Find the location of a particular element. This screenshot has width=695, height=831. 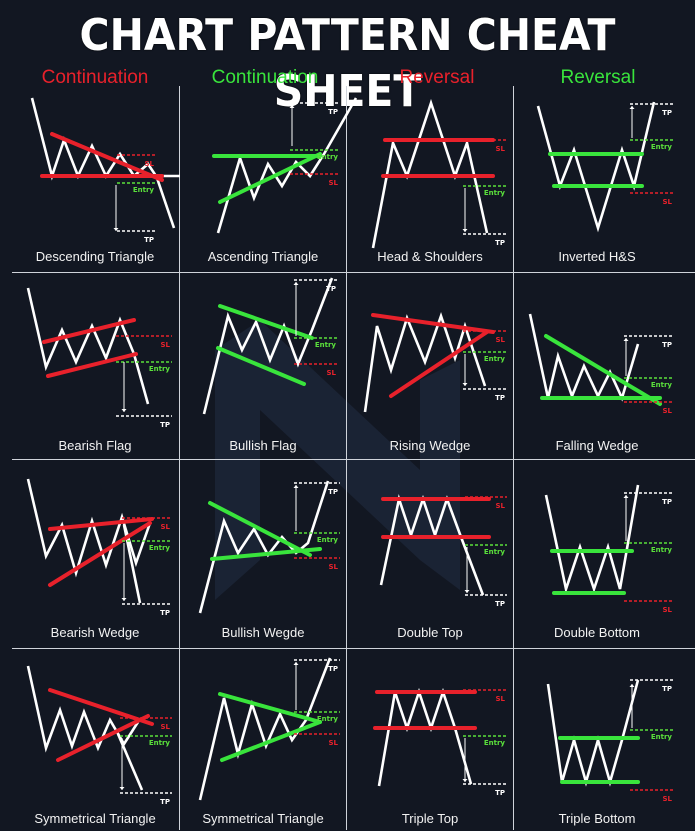

pattern-cell-double-bottom: SL Entry TP Double Bottom is located at coordinates (597, 553).